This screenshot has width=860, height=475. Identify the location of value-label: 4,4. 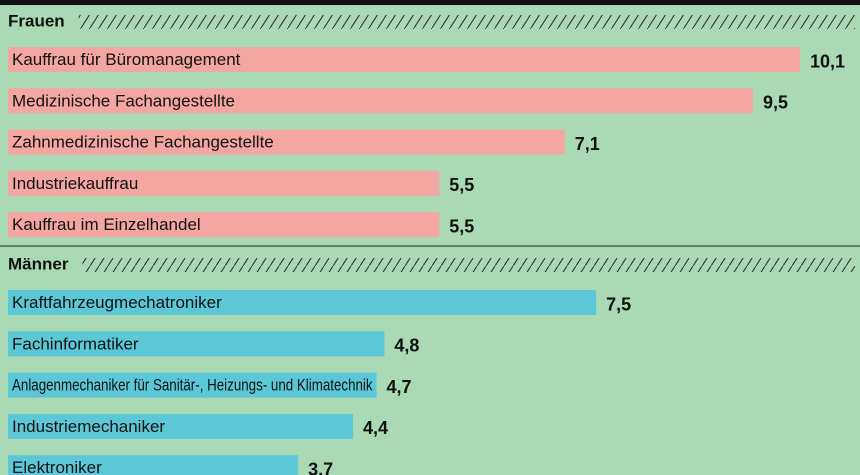
(375, 428).